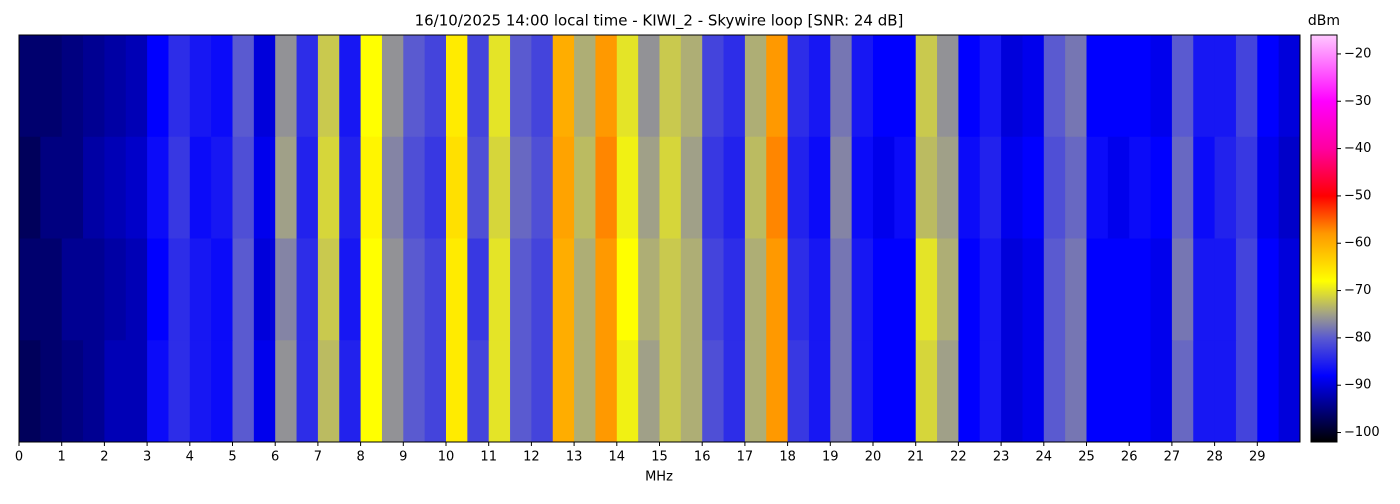 The image size is (1400, 504). I want to click on x-tick-label: 4, so click(190, 457).